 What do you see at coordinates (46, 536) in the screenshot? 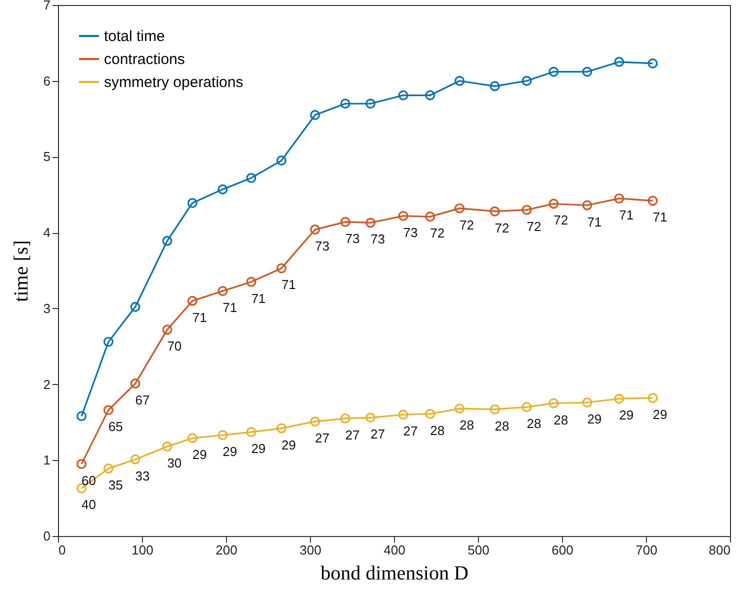
I see `y-tick-label: 0` at bounding box center [46, 536].